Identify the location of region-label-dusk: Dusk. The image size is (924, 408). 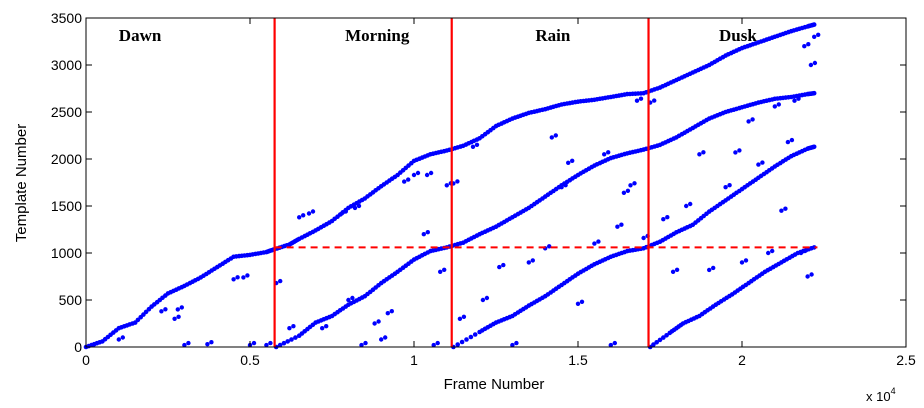
(738, 35).